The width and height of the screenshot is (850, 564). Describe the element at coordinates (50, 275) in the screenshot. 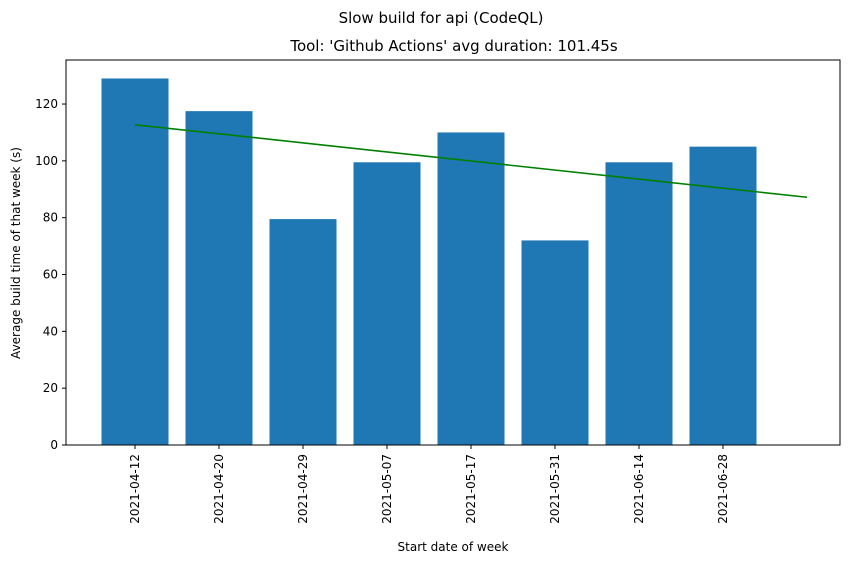

I see `y-tick-label-60: 60` at that location.